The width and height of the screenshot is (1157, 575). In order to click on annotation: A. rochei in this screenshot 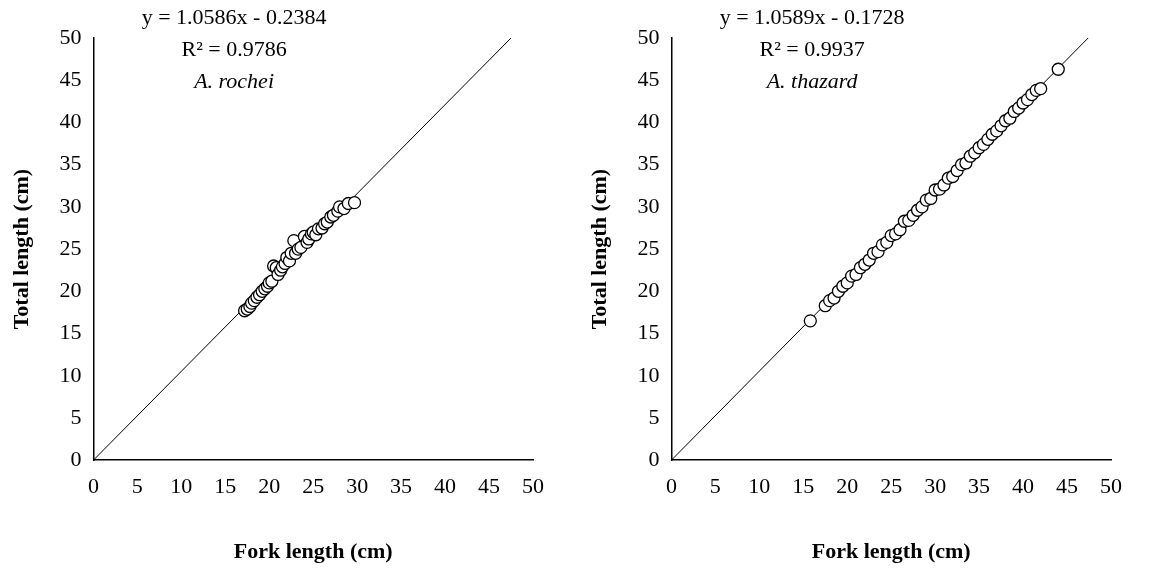, I will do `click(233, 80)`.